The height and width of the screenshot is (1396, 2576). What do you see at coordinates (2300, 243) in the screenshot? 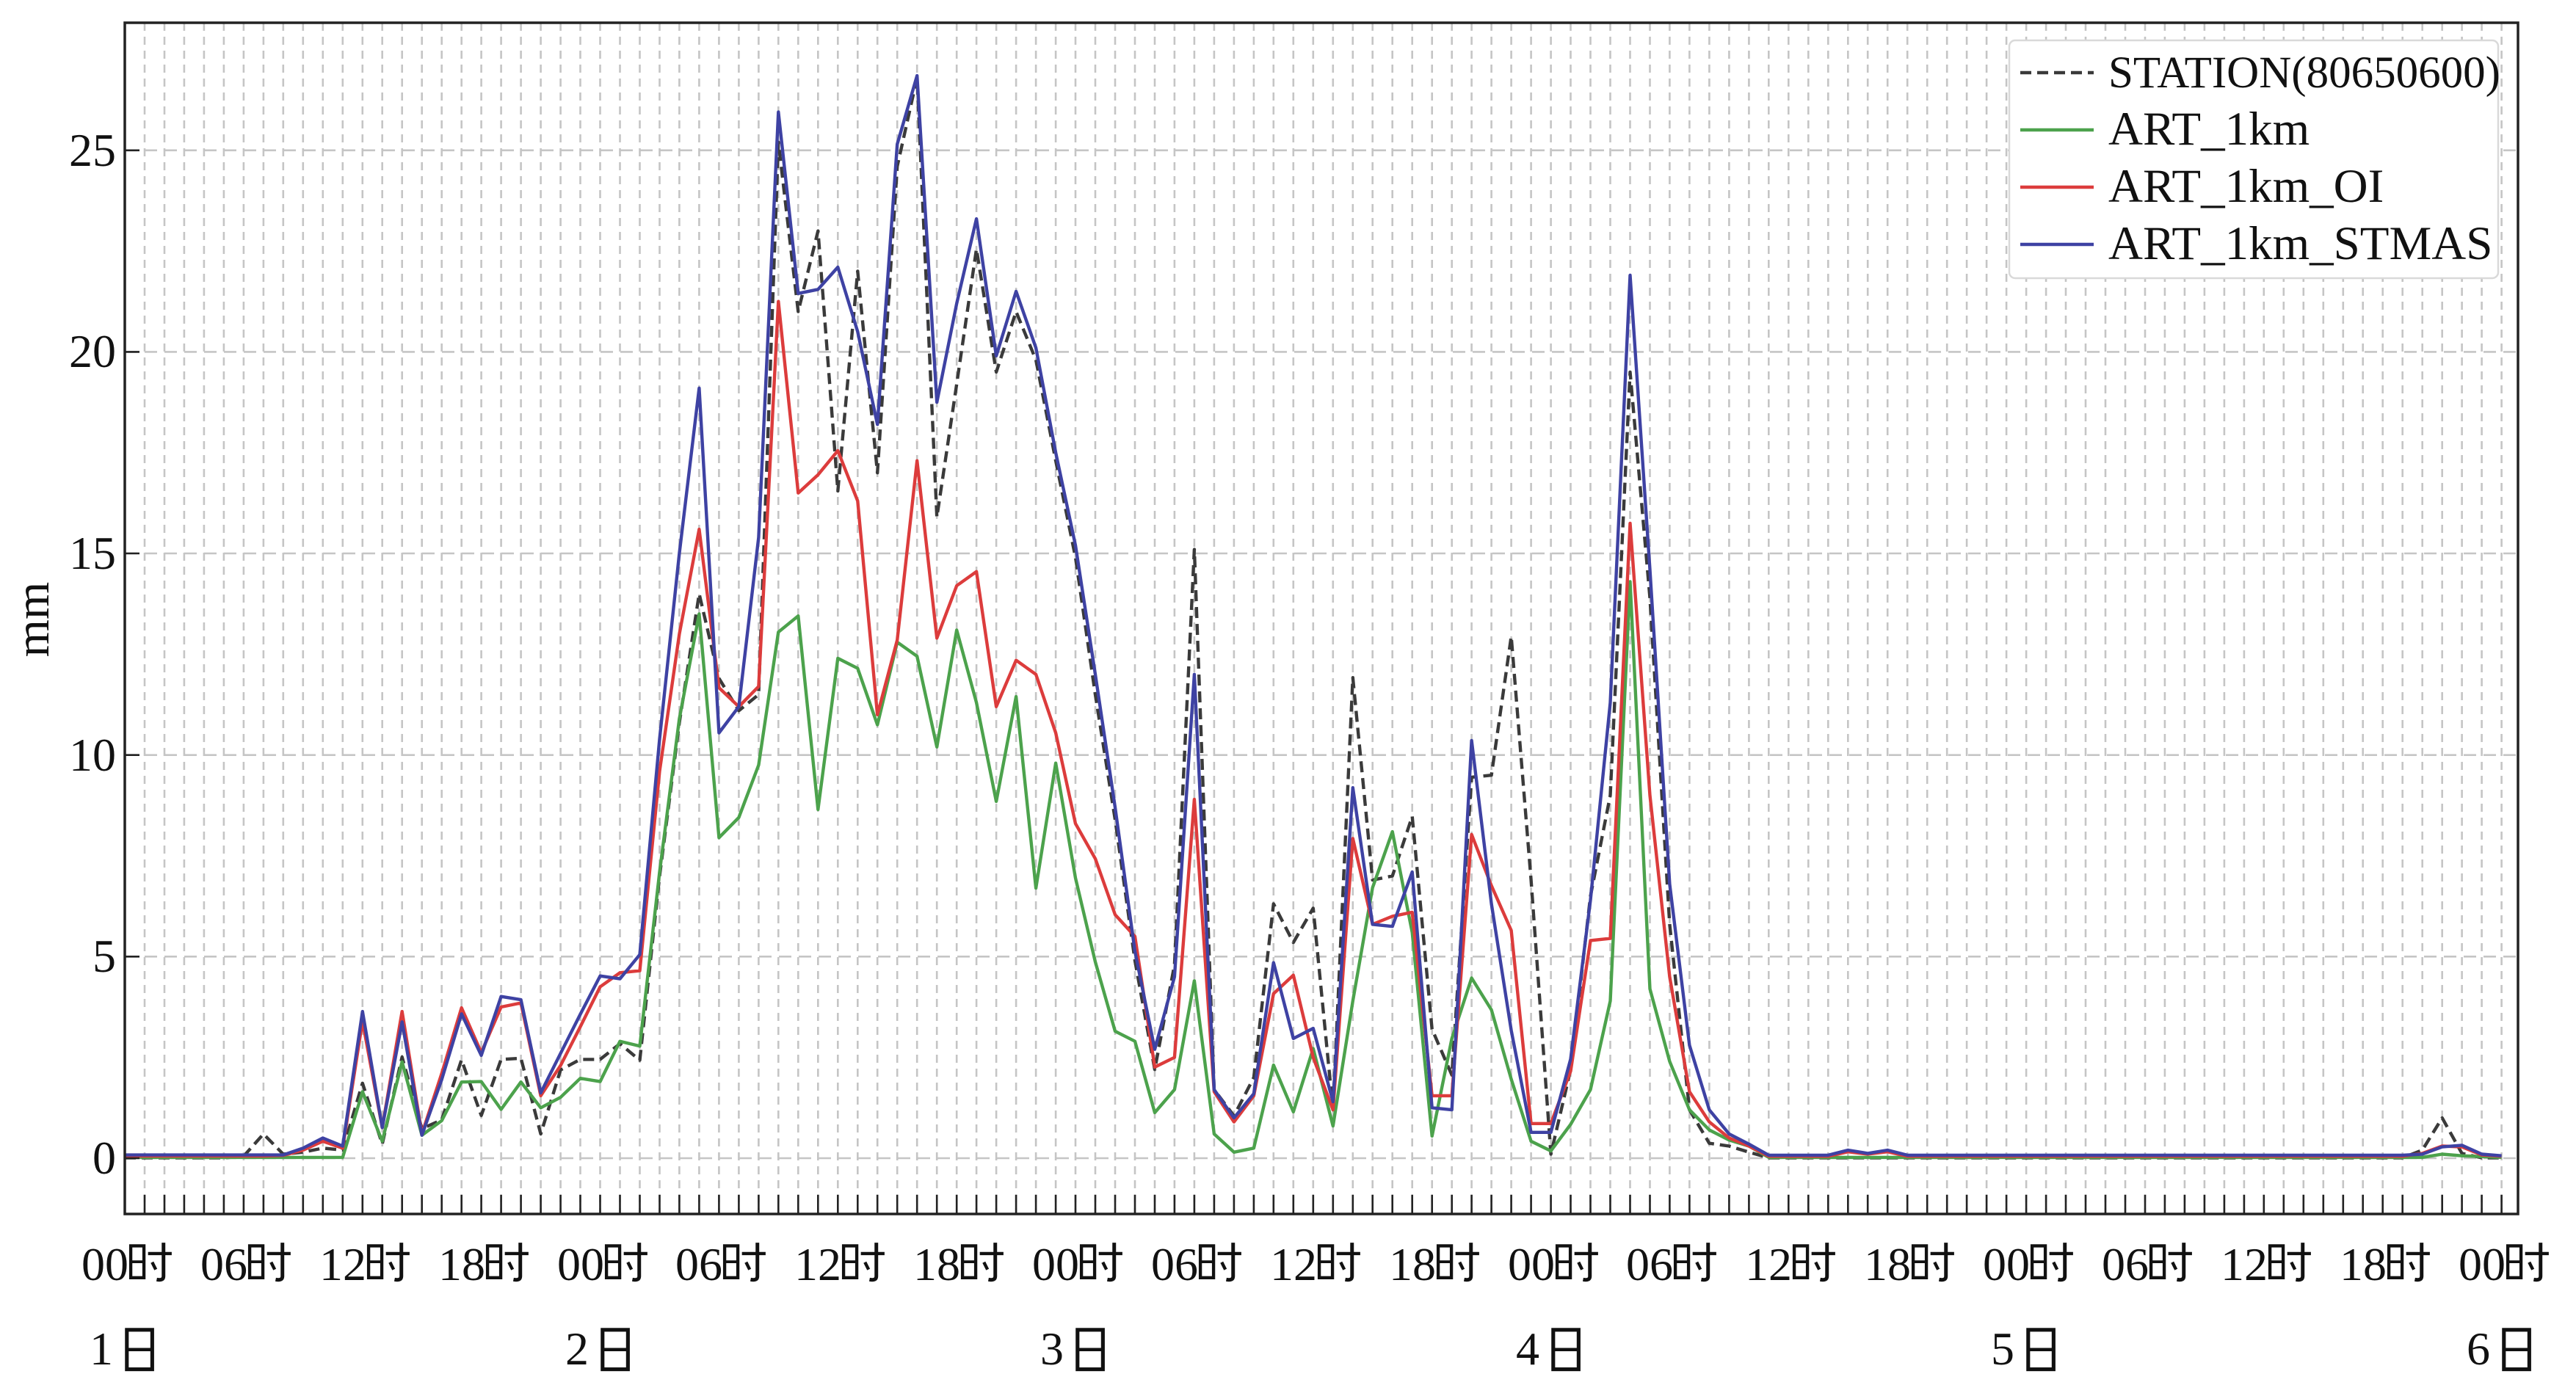
I see `svg-text: ART_1km_STMAS` at bounding box center [2300, 243].